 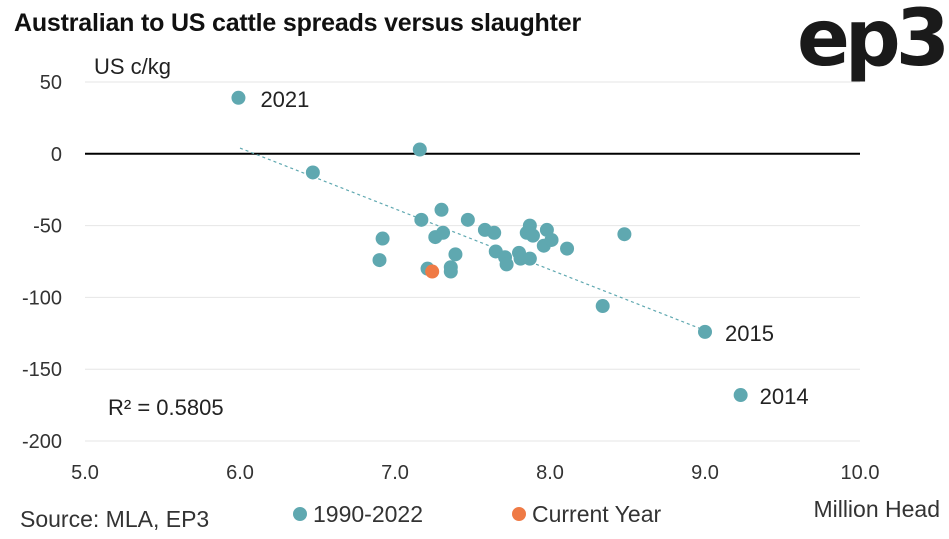 What do you see at coordinates (47, 227) in the screenshot?
I see `y-tick-label: -50` at bounding box center [47, 227].